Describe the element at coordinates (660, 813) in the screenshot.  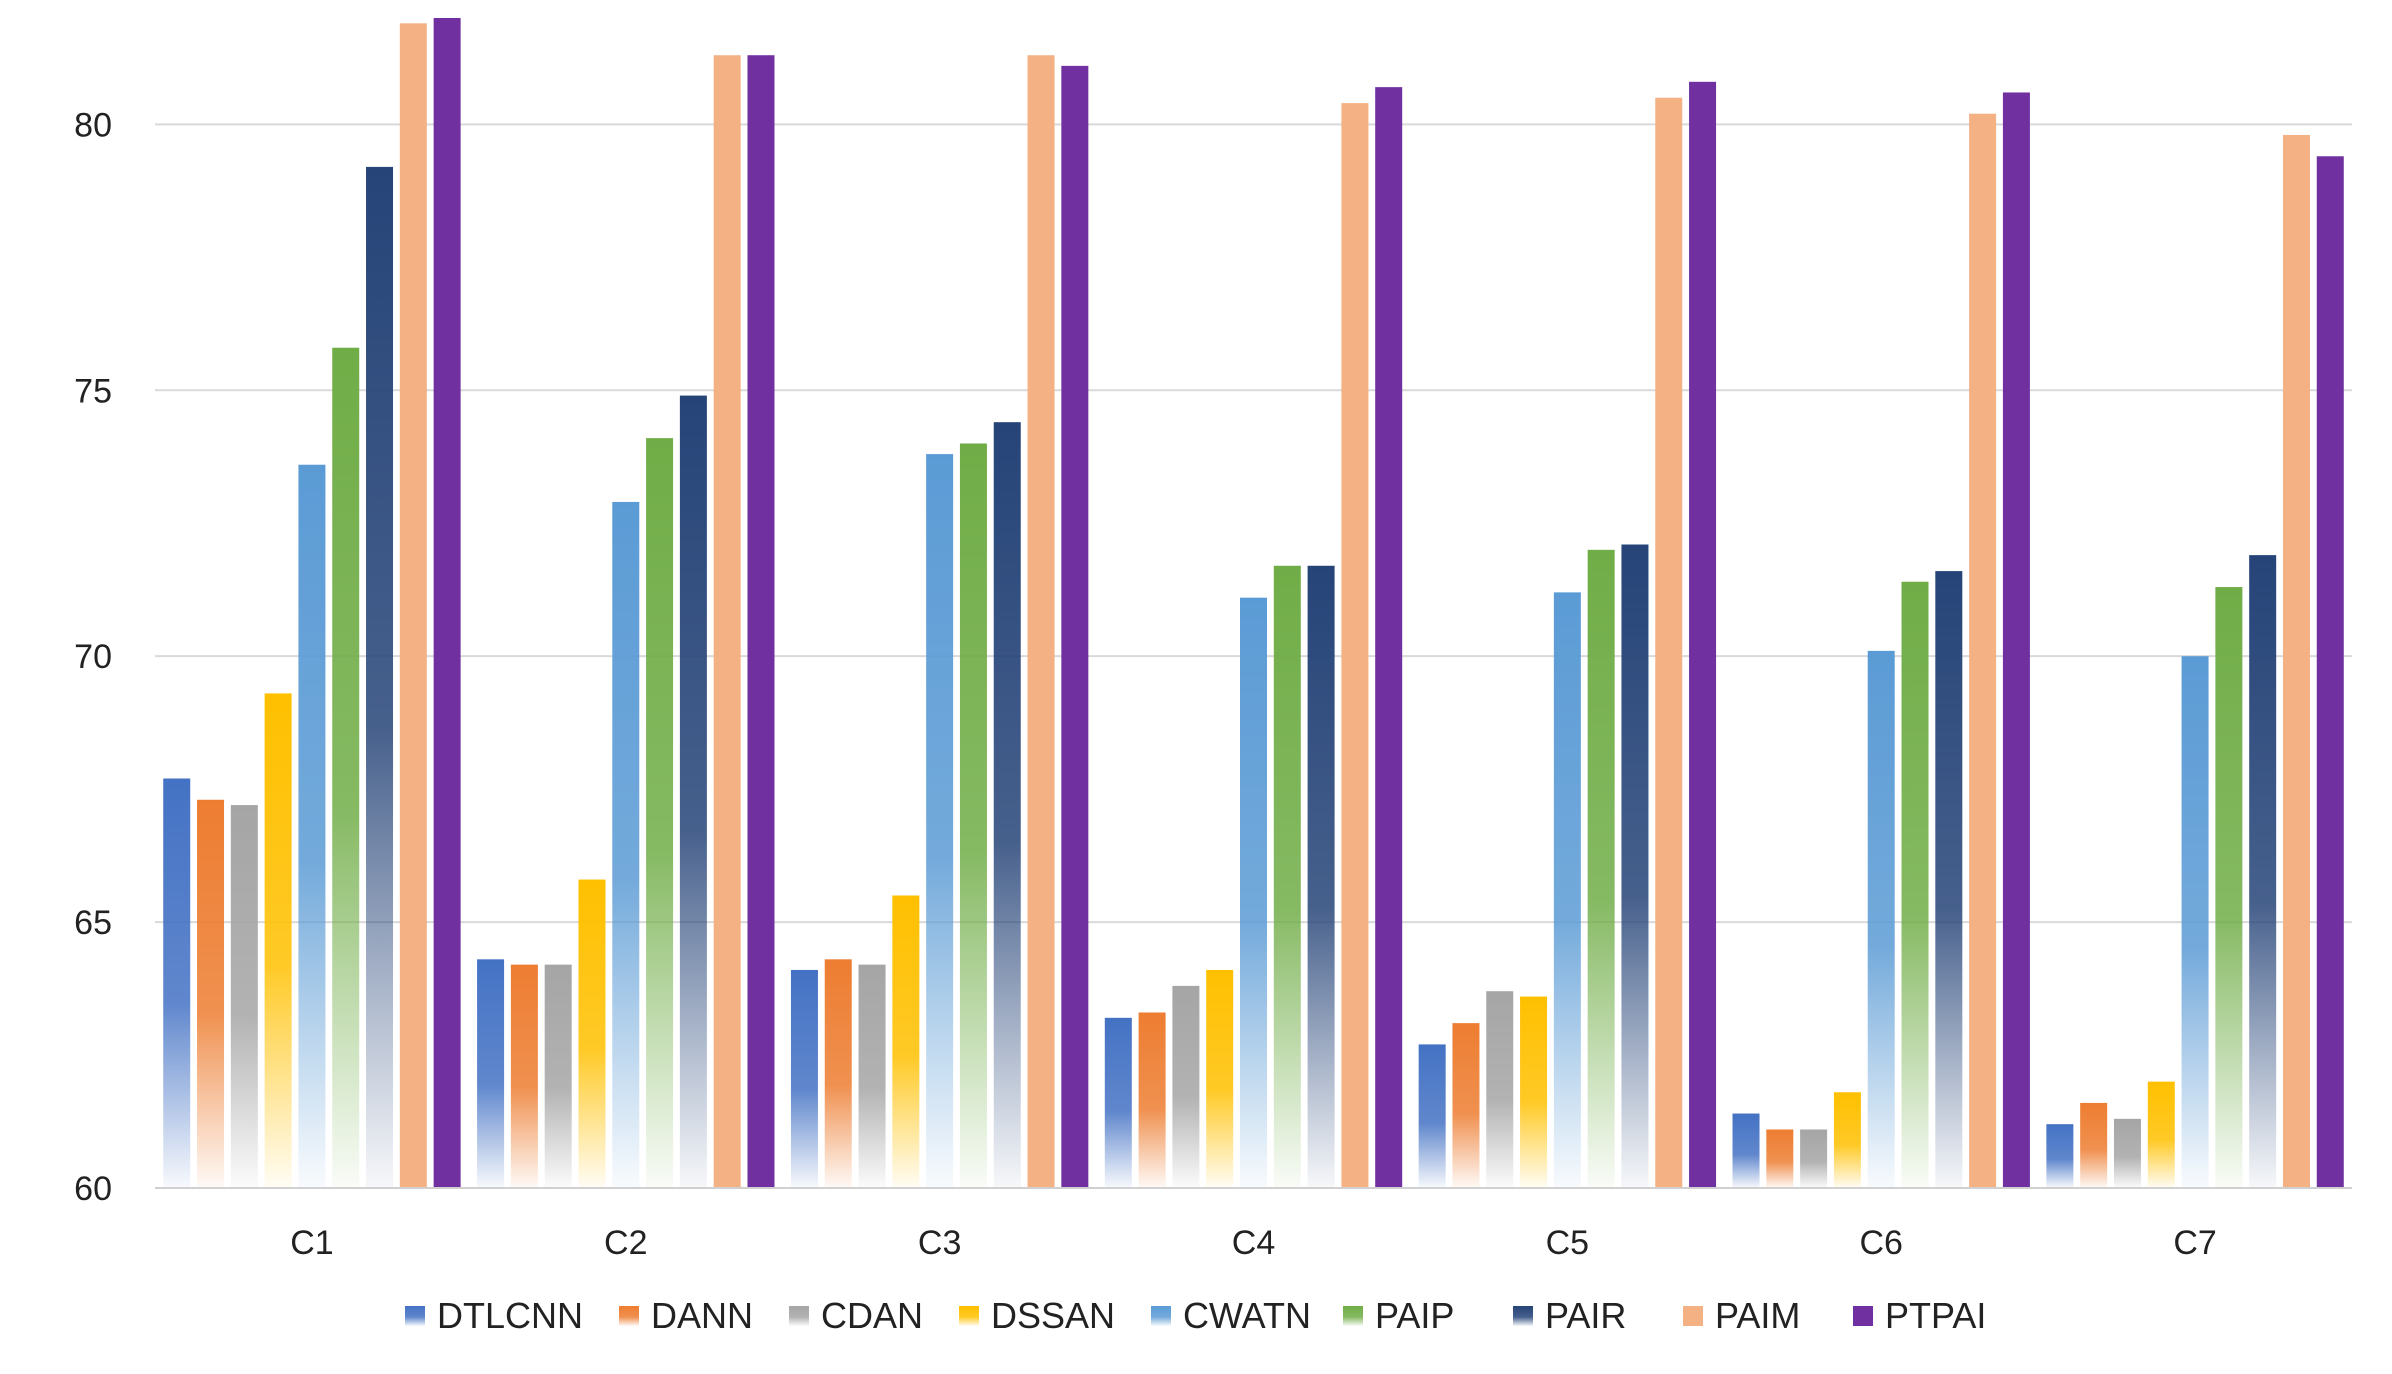
I see `bar-paip-c2` at that location.